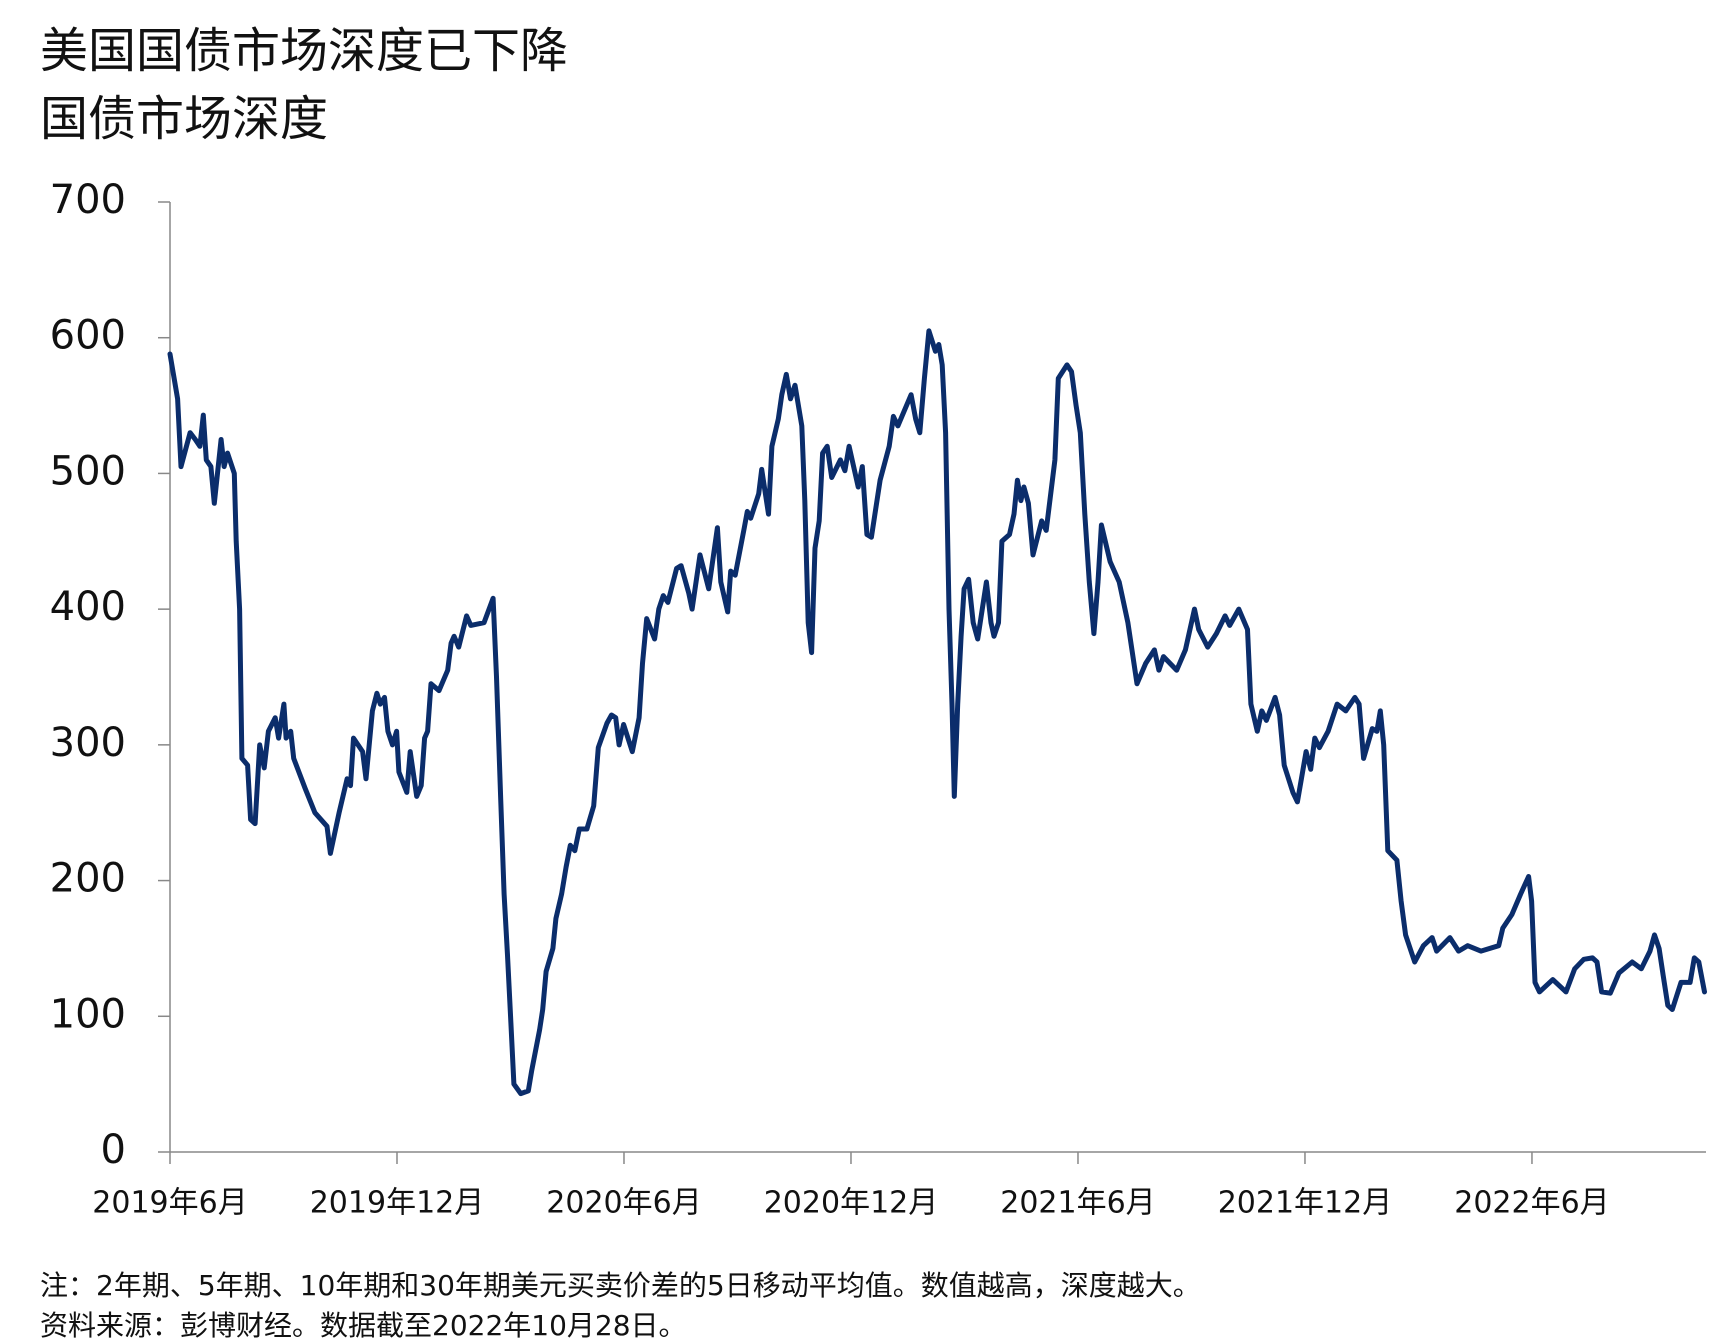 The height and width of the screenshot is (1344, 1728). I want to click on x-tick-label: 2019年12月, so click(397, 1203).